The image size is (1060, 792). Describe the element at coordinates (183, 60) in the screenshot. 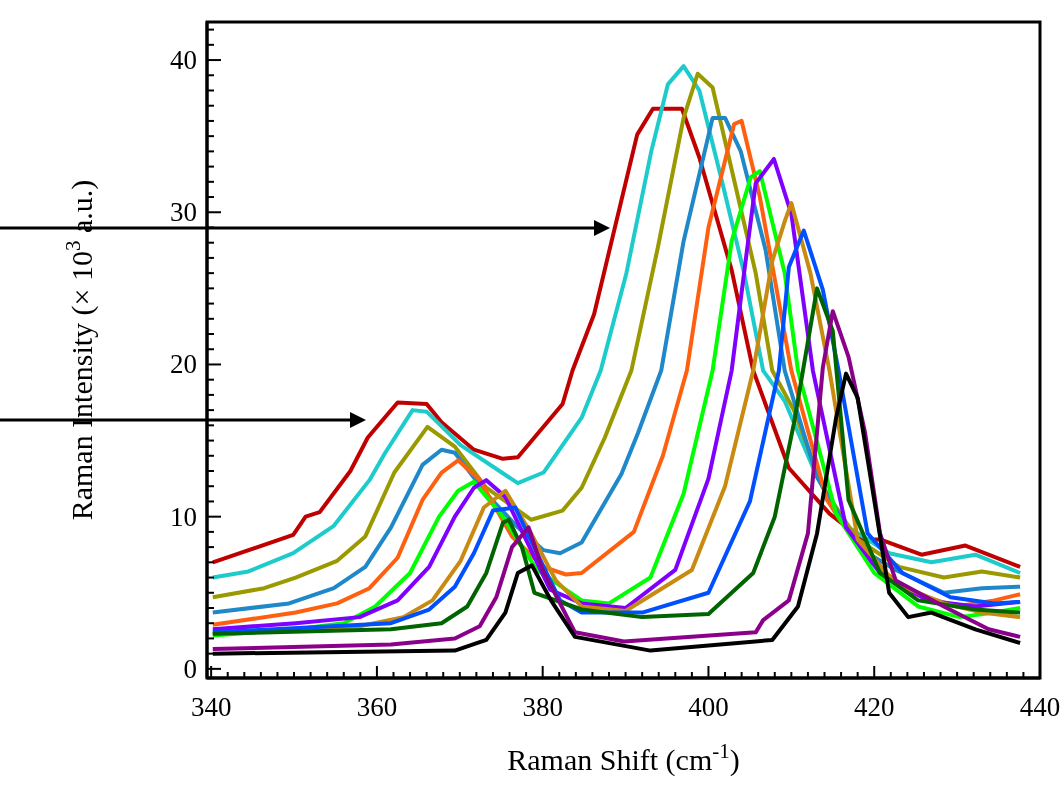

I see `y-tick-label: 40` at that location.